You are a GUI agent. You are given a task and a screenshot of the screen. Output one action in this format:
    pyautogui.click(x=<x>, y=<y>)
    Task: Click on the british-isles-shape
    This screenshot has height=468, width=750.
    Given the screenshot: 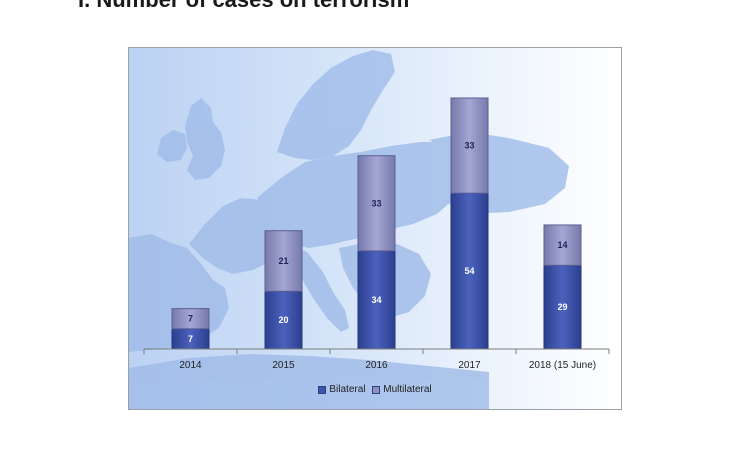 What is the action you would take?
    pyautogui.click(x=205, y=139)
    